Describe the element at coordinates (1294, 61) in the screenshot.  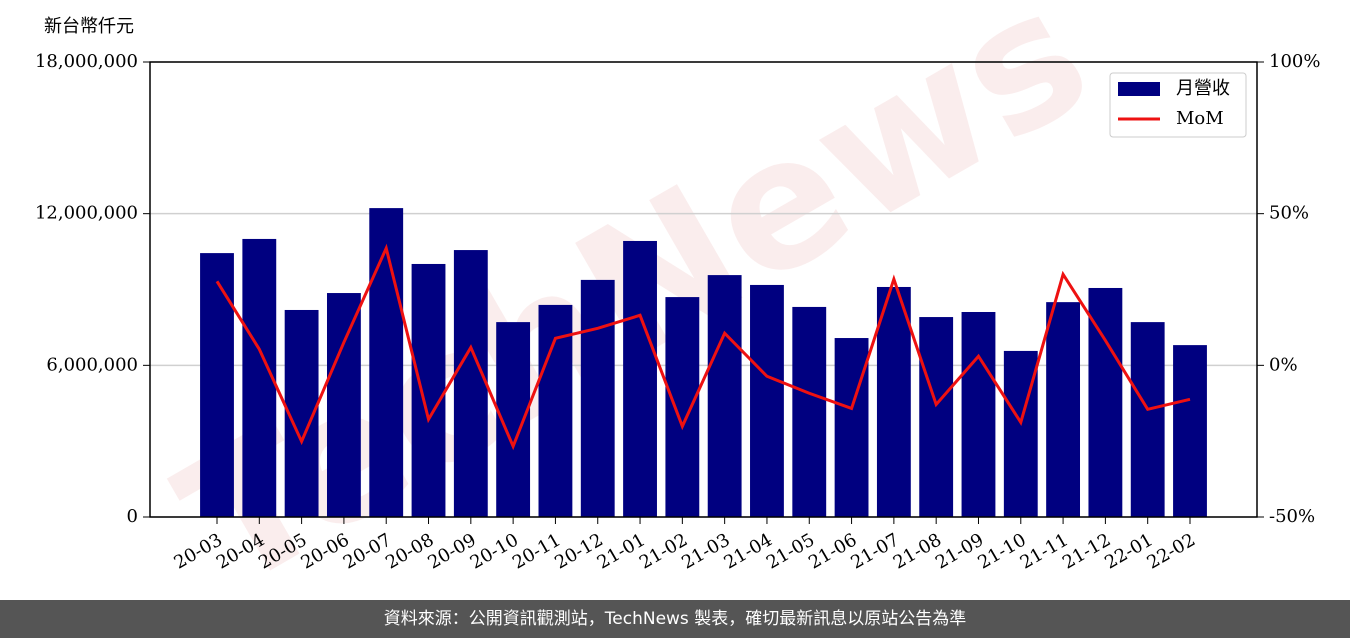
I see `y2-tick-label: 100%` at that location.